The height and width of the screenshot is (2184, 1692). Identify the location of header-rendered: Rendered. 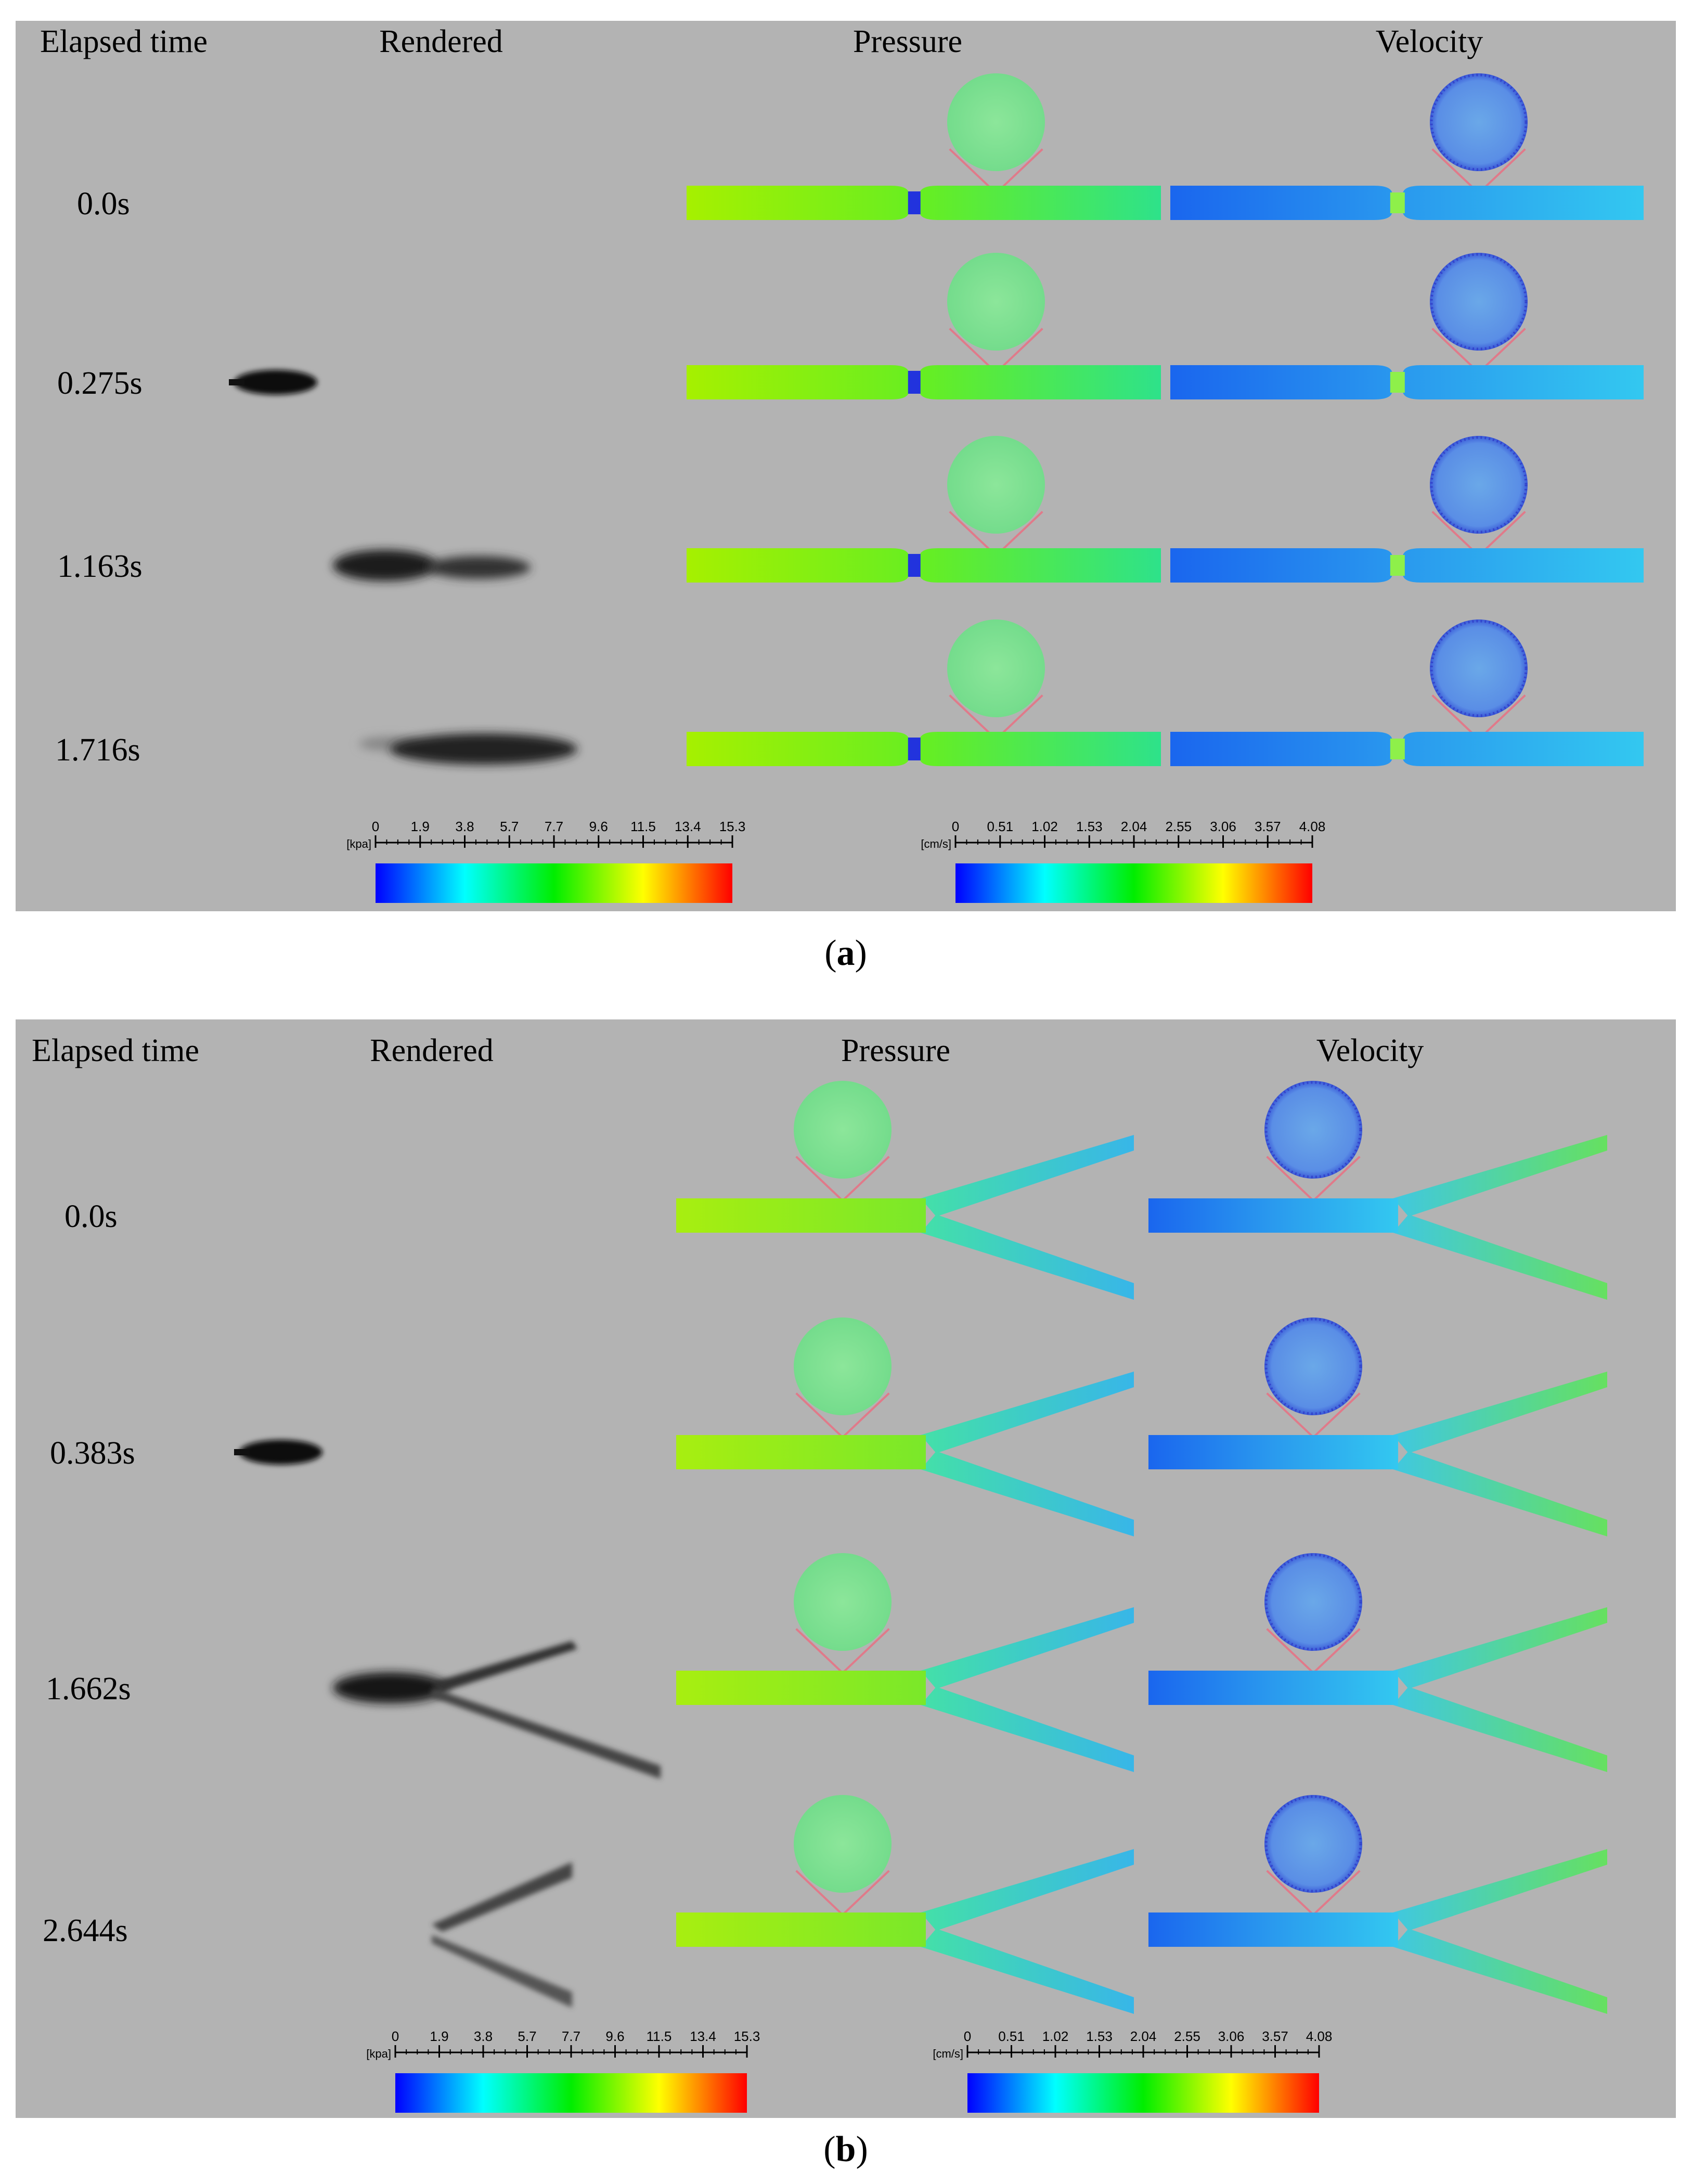
(441, 42).